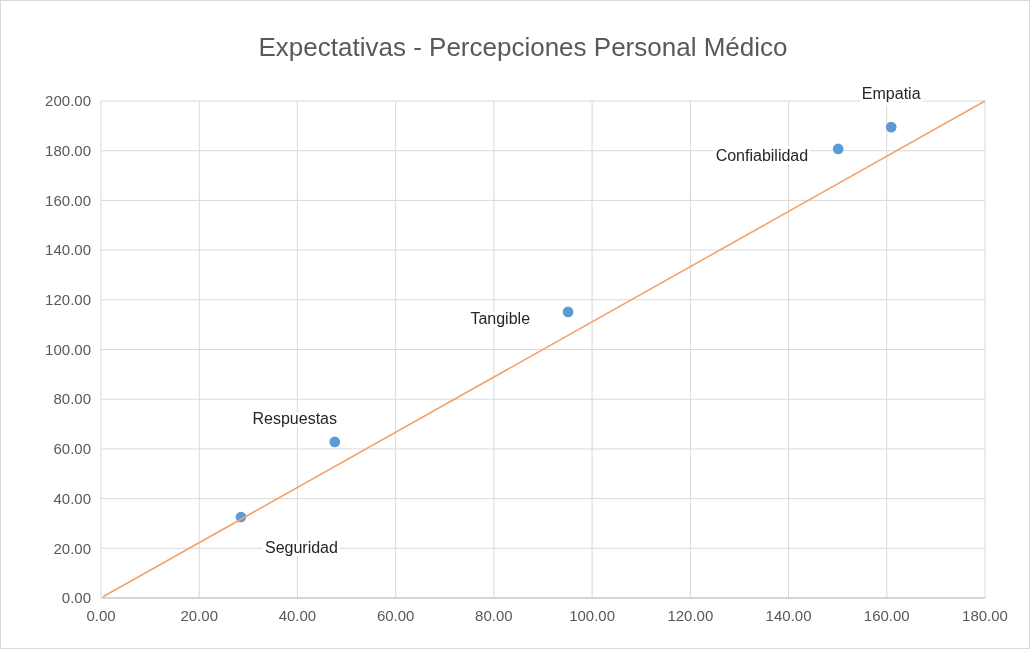 This screenshot has width=1033, height=652. I want to click on y-tick-label: 180.00, so click(68, 150).